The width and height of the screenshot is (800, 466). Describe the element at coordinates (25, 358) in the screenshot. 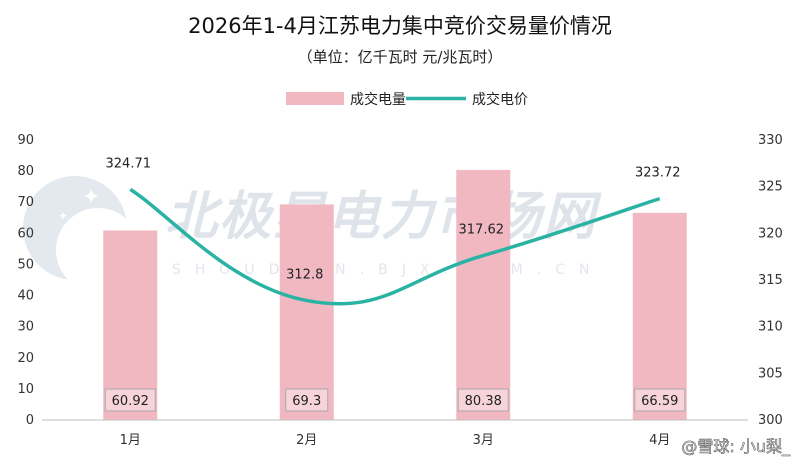

I see `y-left-tick-label: 20` at that location.